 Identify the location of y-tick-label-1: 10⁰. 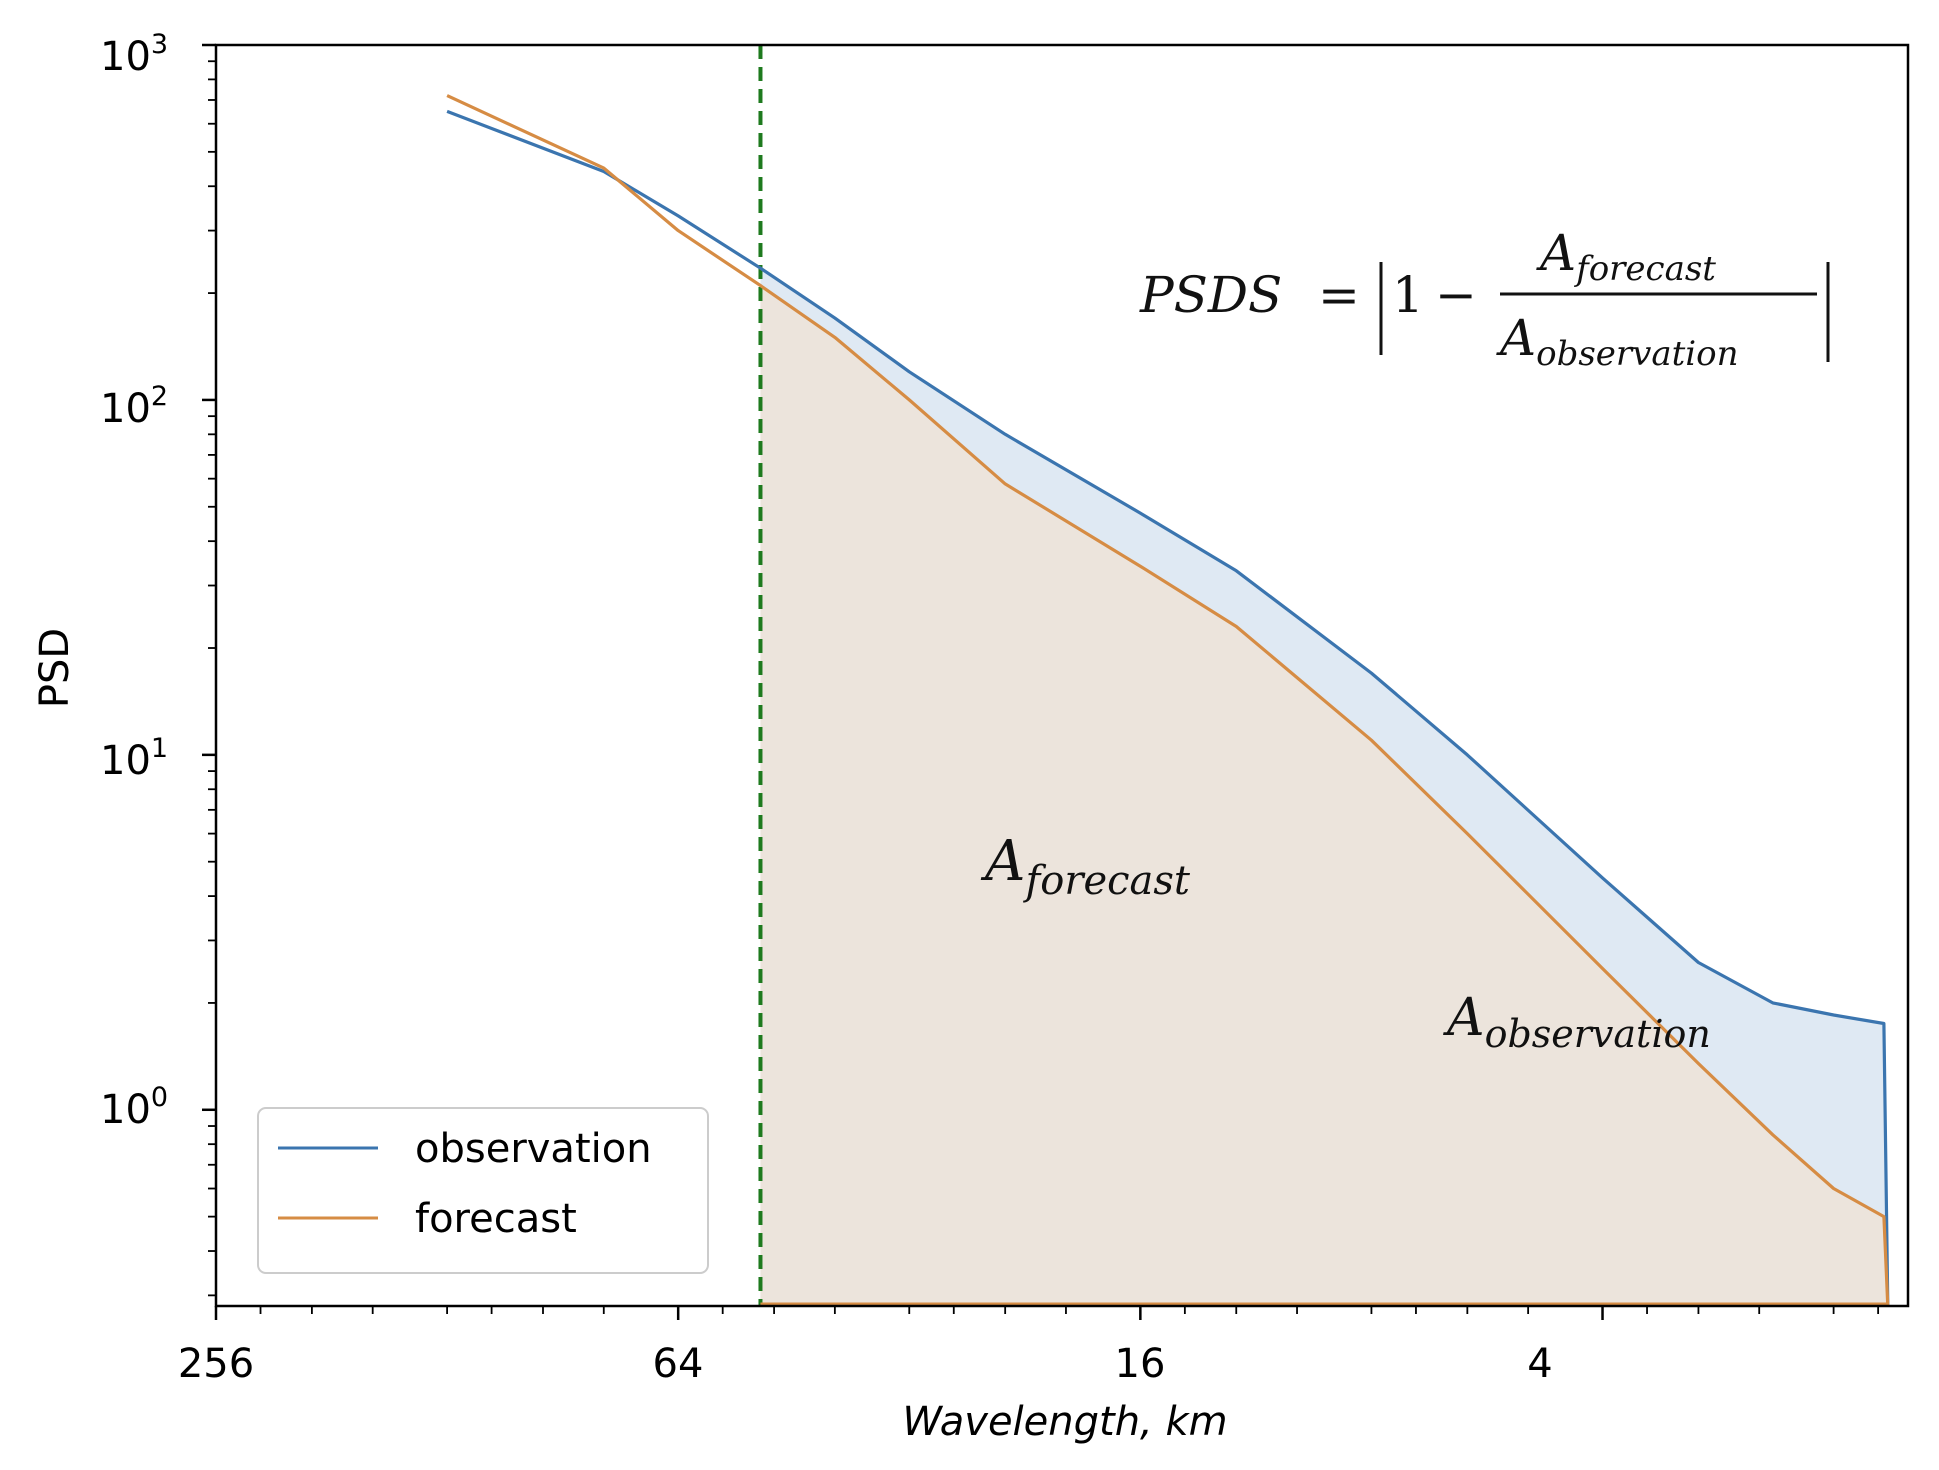
(134, 1107).